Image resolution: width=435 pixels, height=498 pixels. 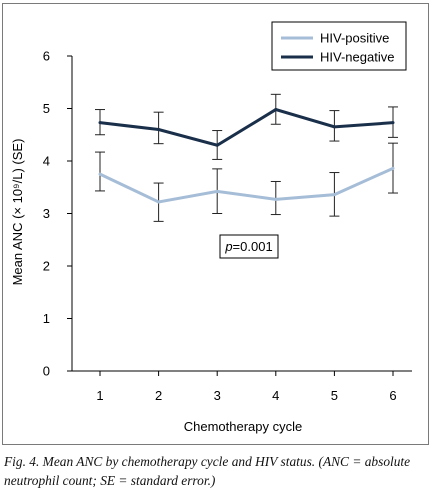 What do you see at coordinates (243, 426) in the screenshot?
I see `x-axis-title: Chemotherapy cycle` at bounding box center [243, 426].